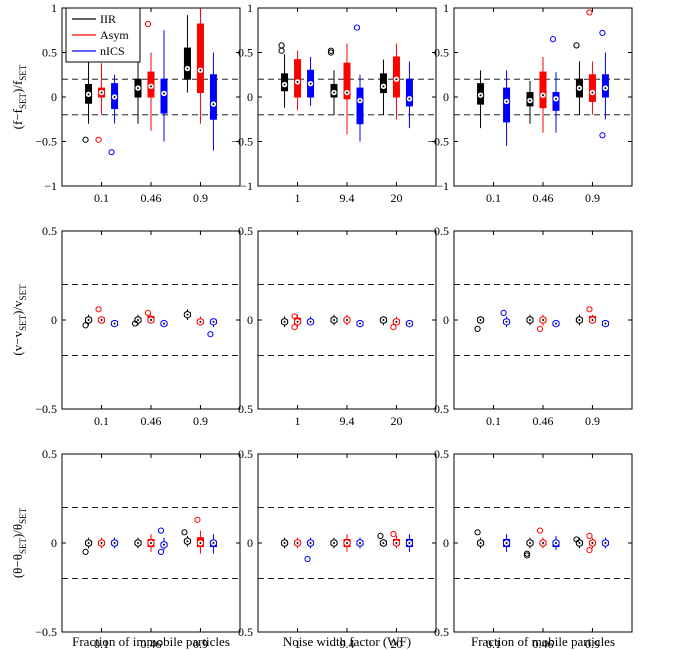  What do you see at coordinates (19, 542) in the screenshot?
I see `row-2-y-axis-label: (θ−θSET)/θSET` at bounding box center [19, 542].